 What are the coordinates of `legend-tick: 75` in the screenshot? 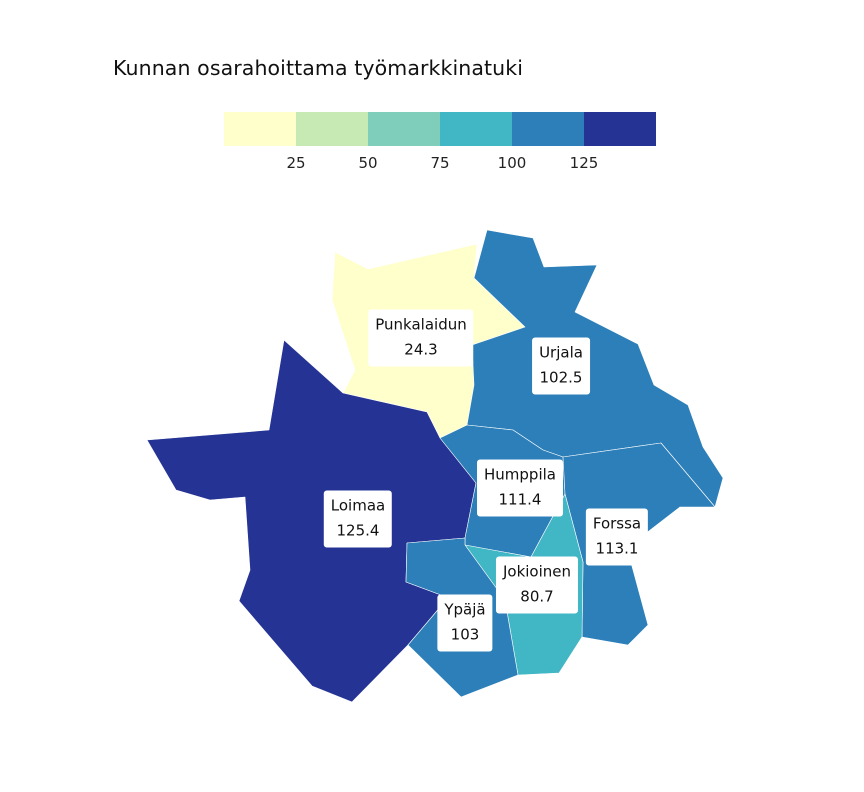 It's located at (440, 163).